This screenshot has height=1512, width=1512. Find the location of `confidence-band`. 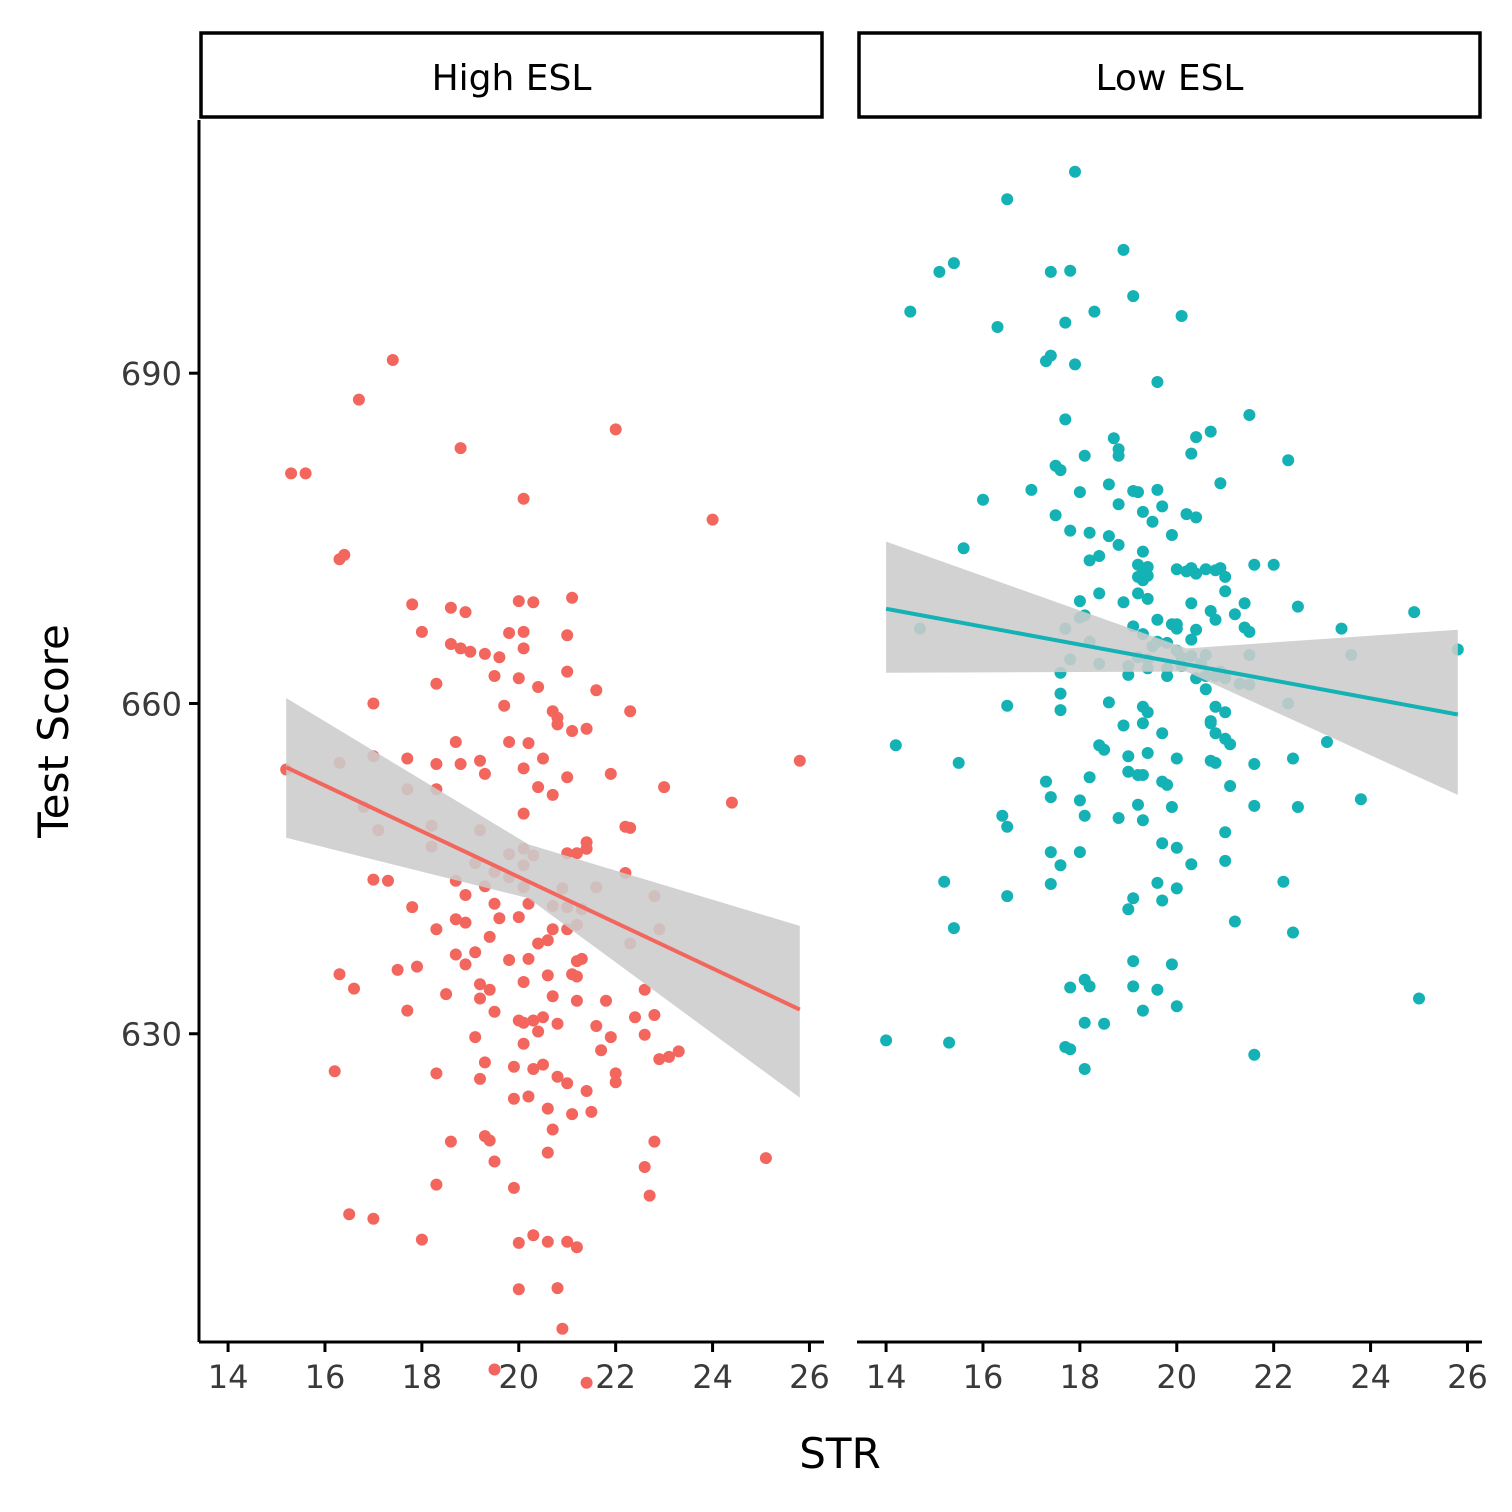

confidence-band is located at coordinates (1172, 668).